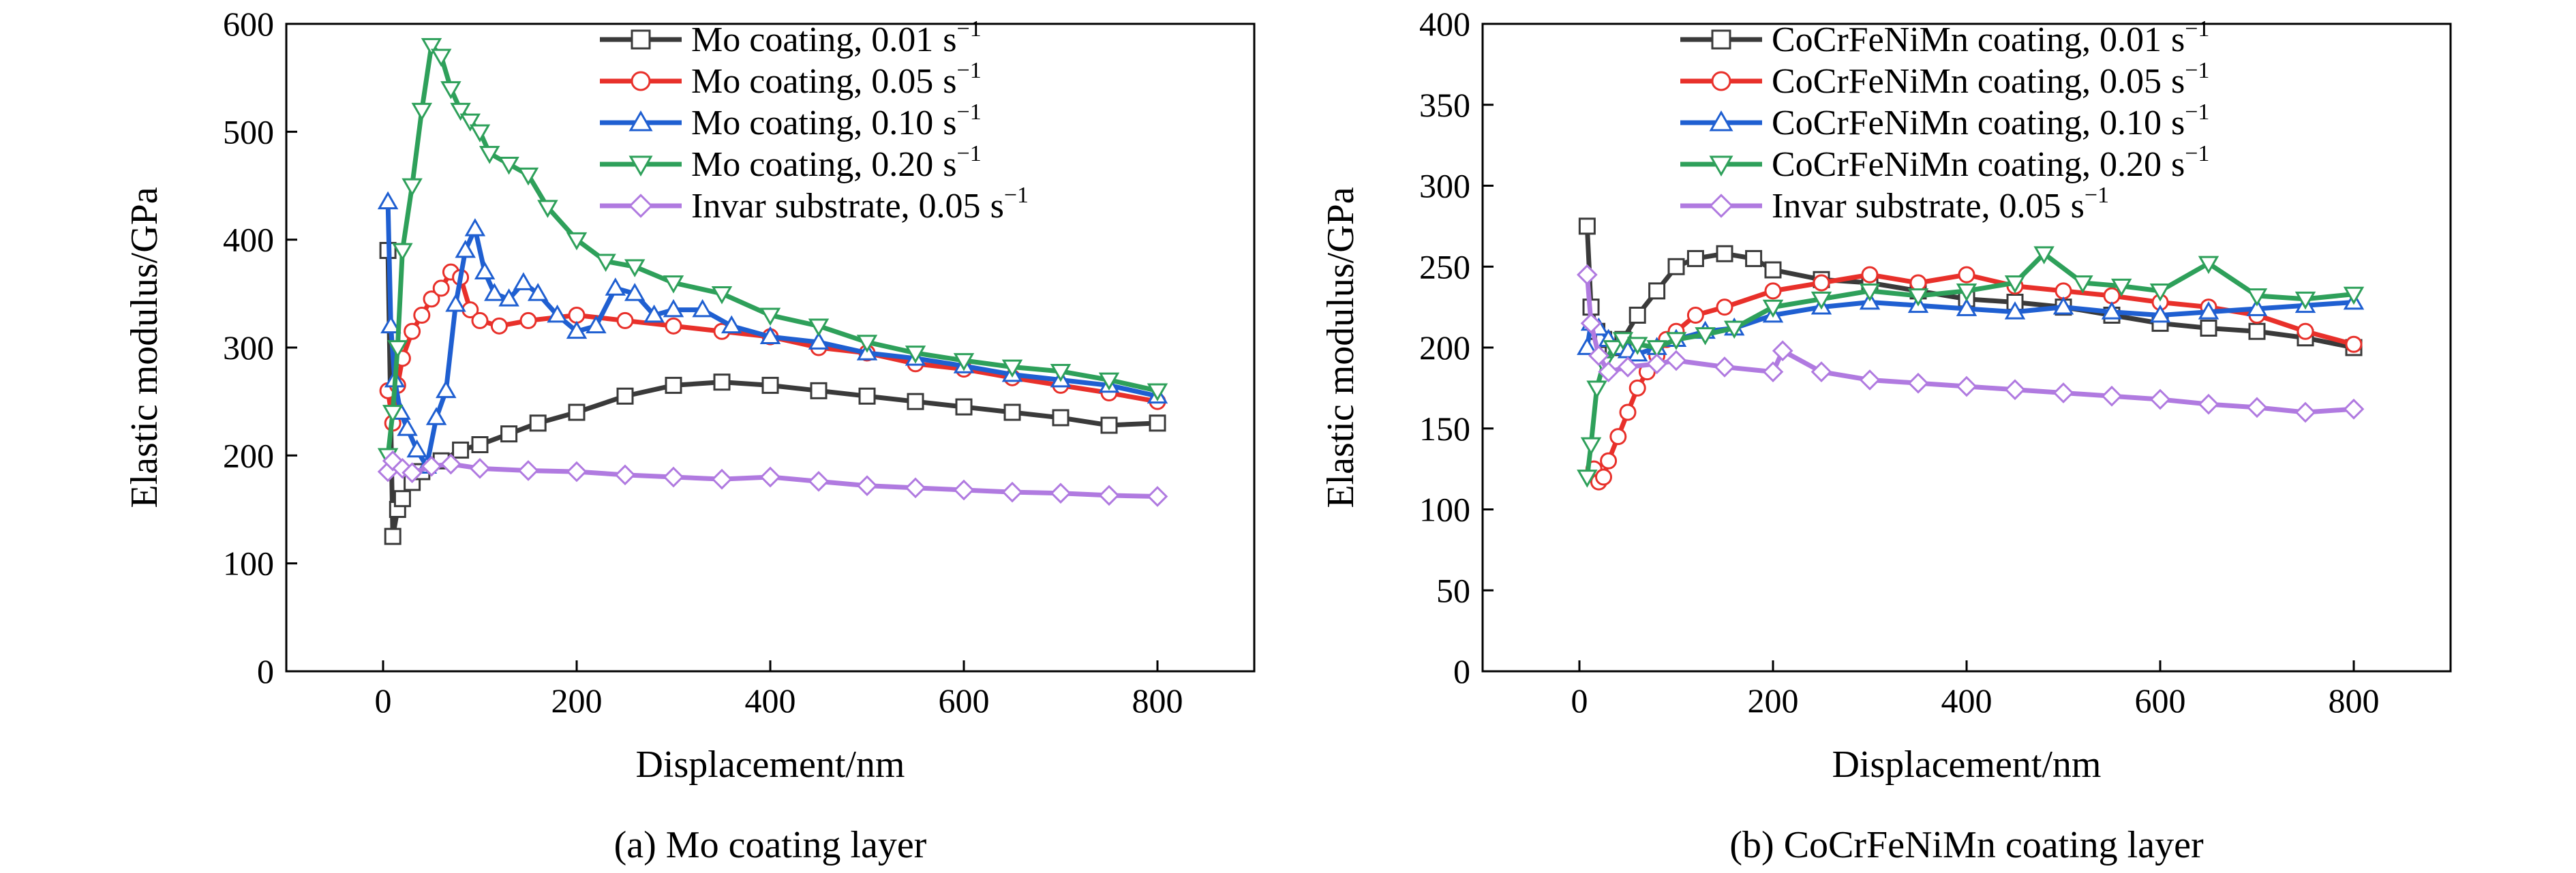 The width and height of the screenshot is (2576, 873). Describe the element at coordinates (249, 347) in the screenshot. I see `y-tick-label: 300` at that location.